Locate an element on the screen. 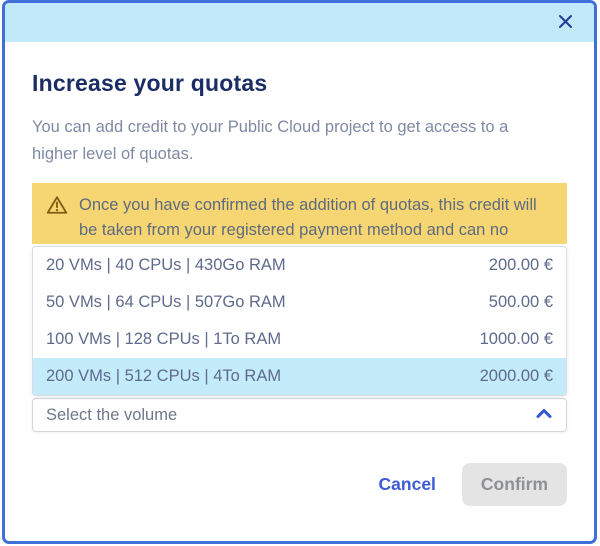  dialog-header is located at coordinates (299, 22).